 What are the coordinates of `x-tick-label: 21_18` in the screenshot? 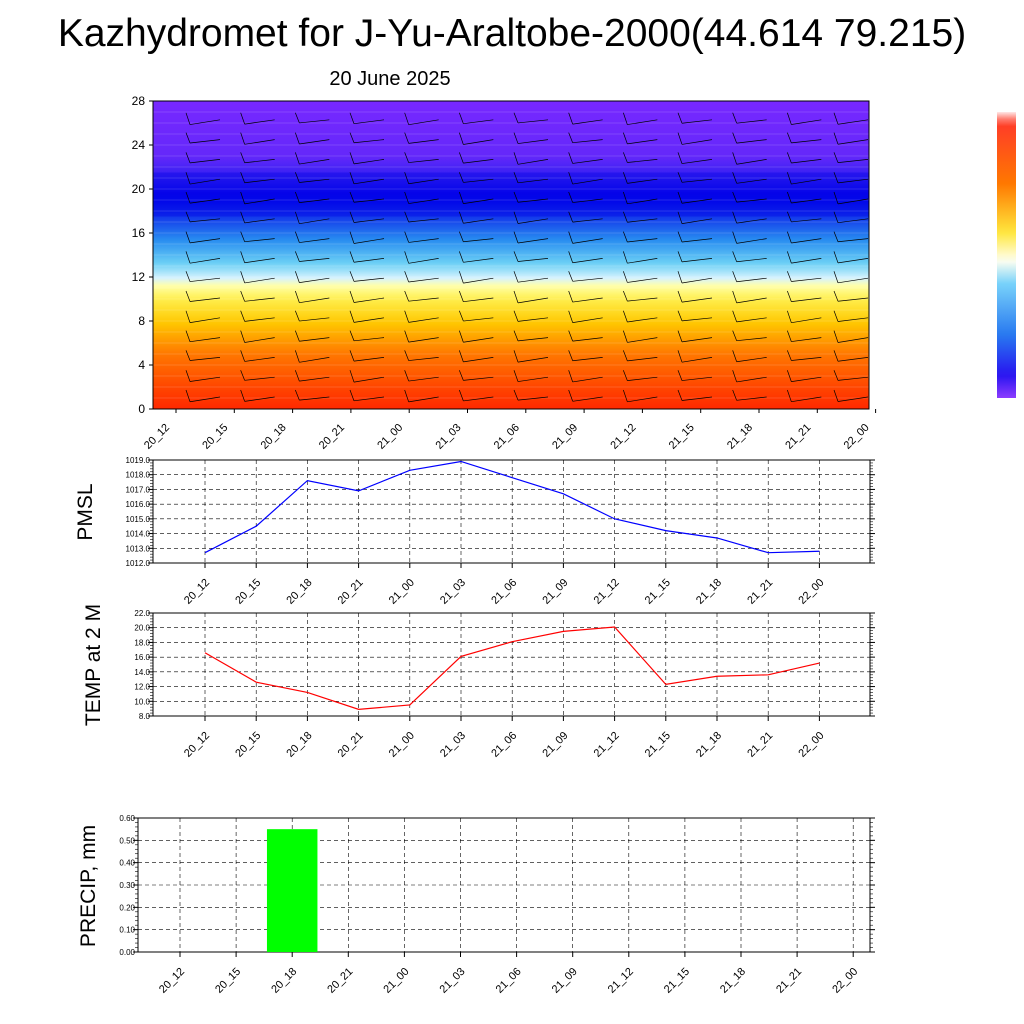 It's located at (709, 592).